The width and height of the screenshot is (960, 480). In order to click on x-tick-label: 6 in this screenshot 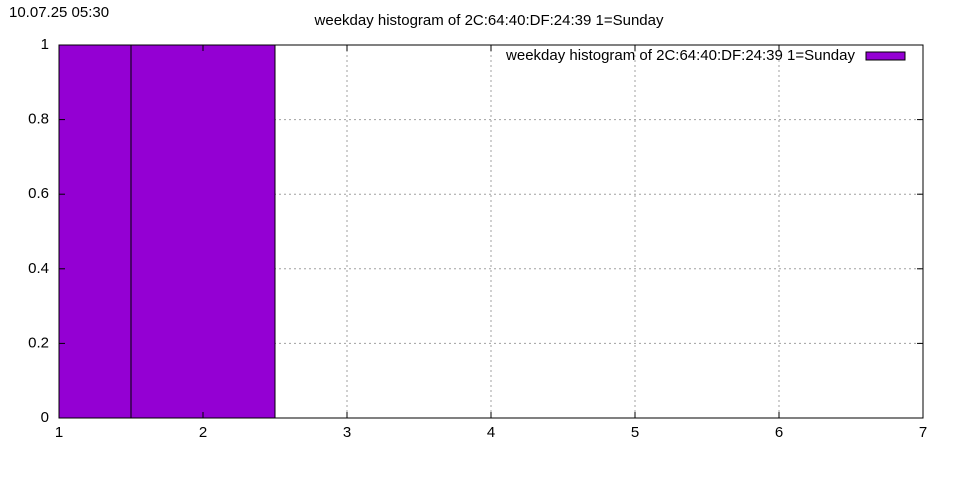, I will do `click(779, 432)`.